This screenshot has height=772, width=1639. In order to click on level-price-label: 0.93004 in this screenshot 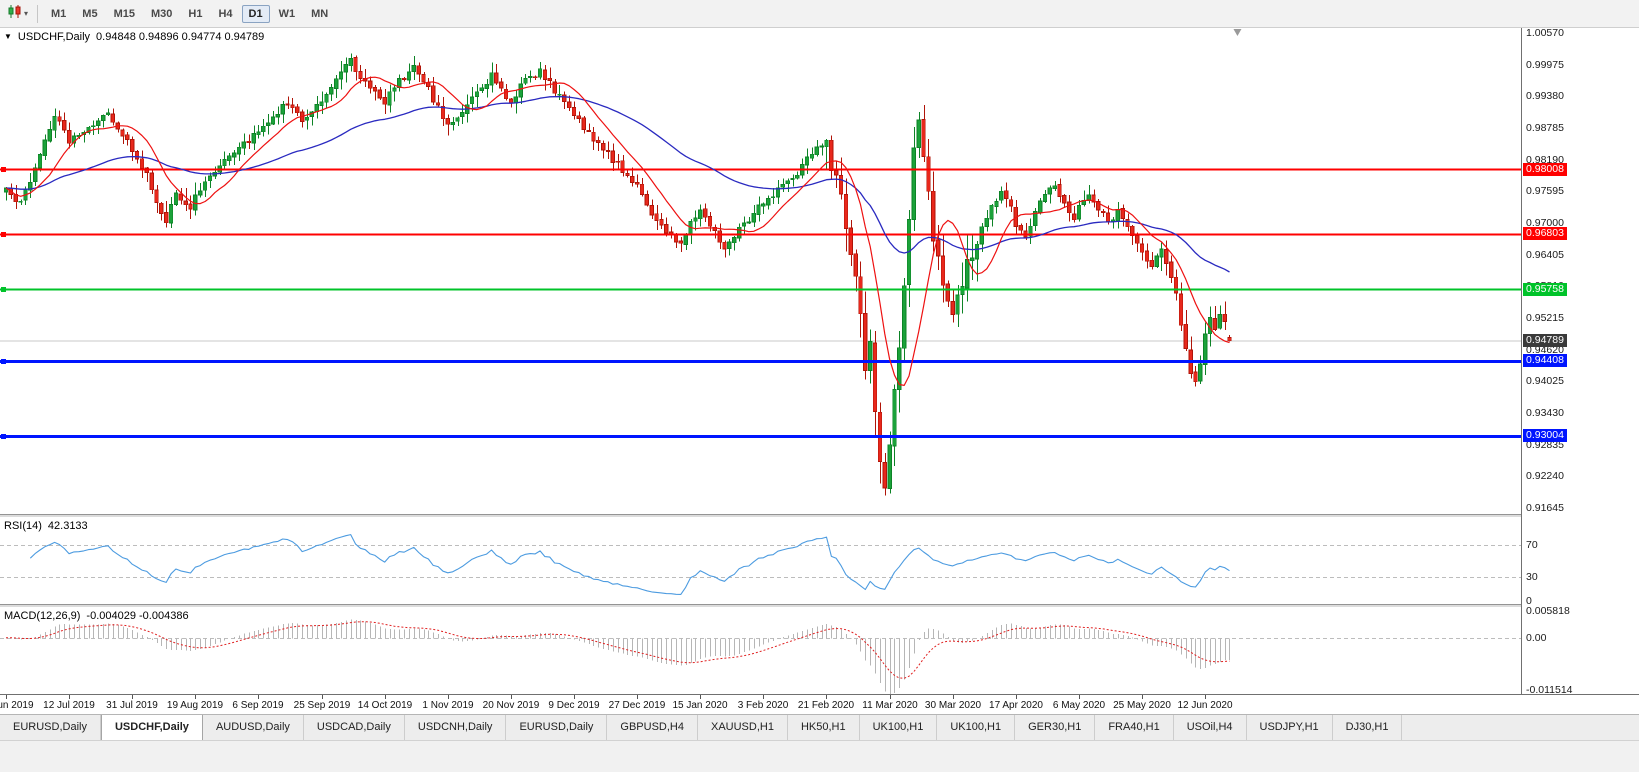, I will do `click(1545, 435)`.